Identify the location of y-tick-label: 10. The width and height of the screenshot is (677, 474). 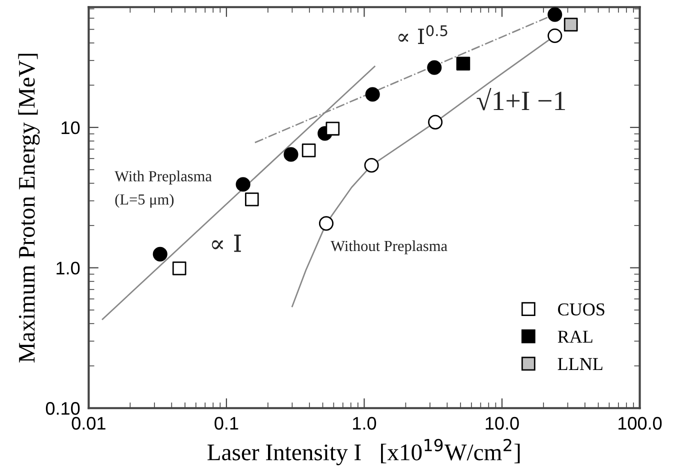
(71, 127).